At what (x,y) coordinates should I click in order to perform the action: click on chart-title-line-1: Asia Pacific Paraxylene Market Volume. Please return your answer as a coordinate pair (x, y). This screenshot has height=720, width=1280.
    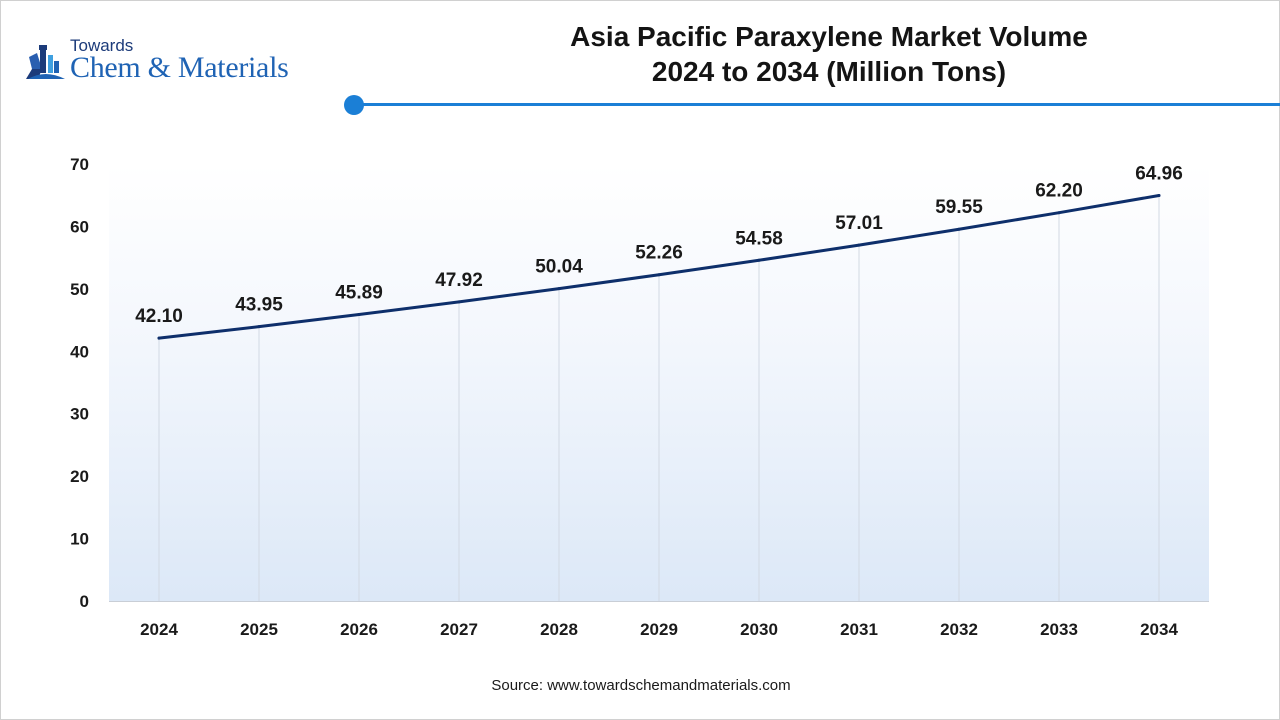
    Looking at the image, I should click on (829, 36).